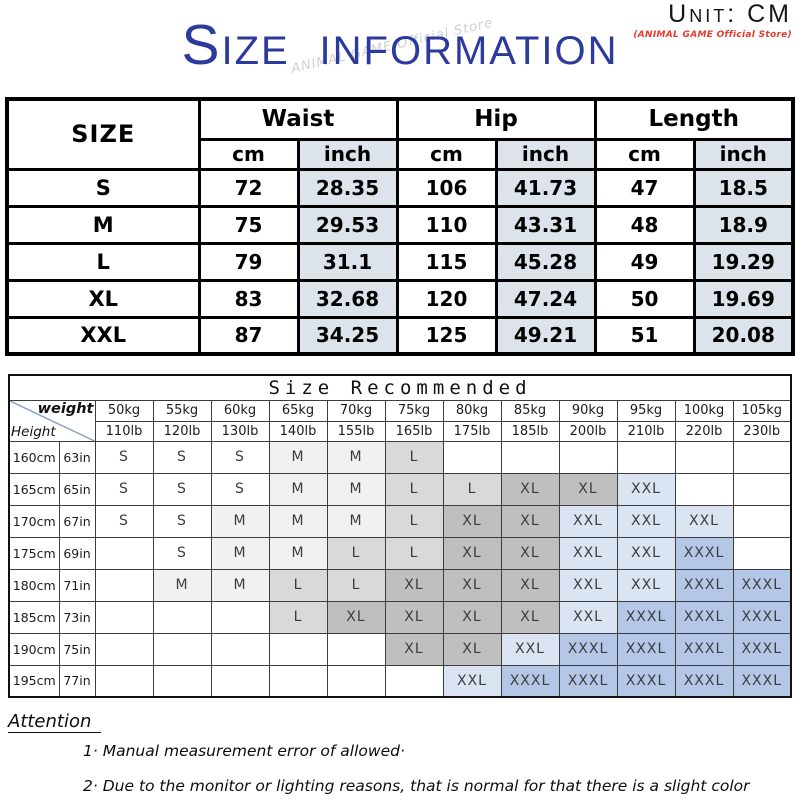  Describe the element at coordinates (240, 410) in the screenshot. I see `weight-kg-header: 60kg` at that location.